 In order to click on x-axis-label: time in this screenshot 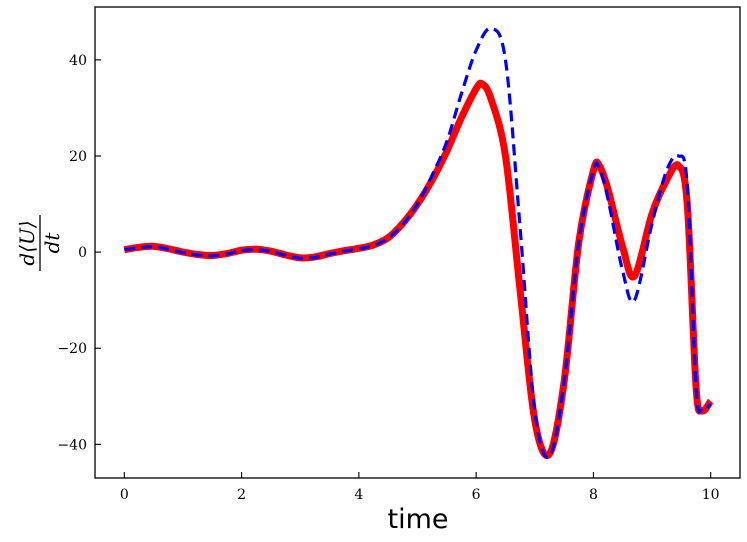, I will do `click(417, 519)`.